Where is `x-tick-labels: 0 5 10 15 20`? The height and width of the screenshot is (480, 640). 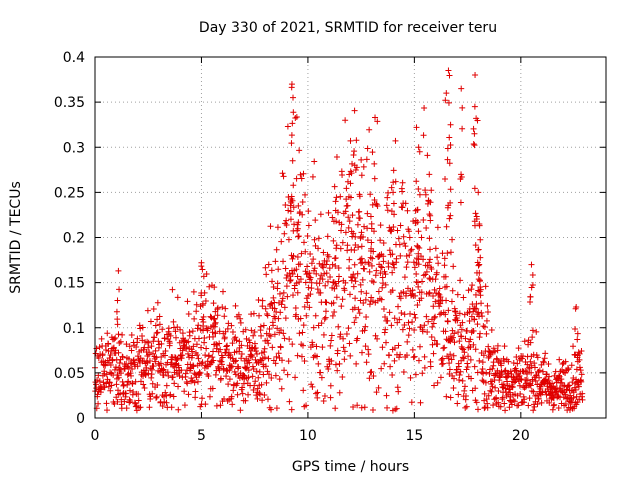
x-tick-labels: 0 5 10 15 20 is located at coordinates (310, 436).